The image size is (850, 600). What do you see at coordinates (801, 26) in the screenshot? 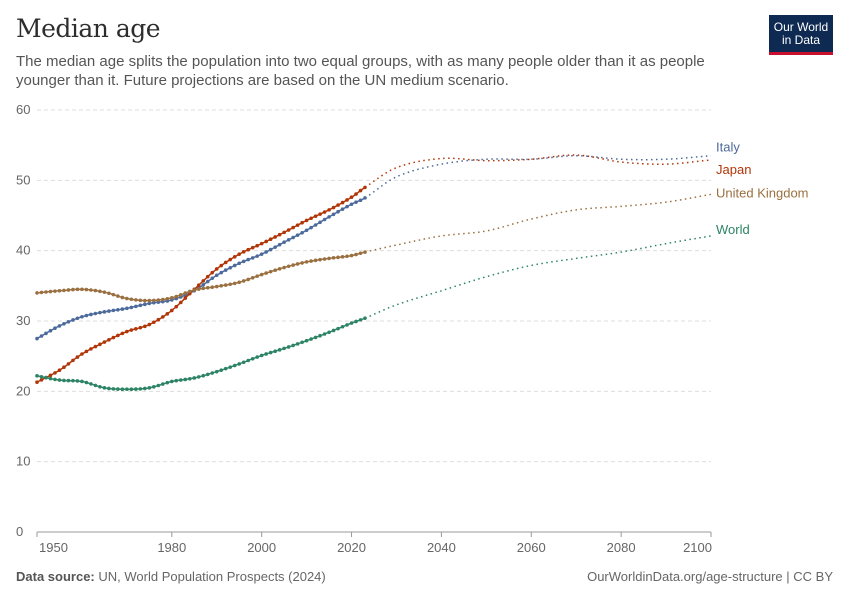
I see `logo-line-1: Our World` at bounding box center [801, 26].